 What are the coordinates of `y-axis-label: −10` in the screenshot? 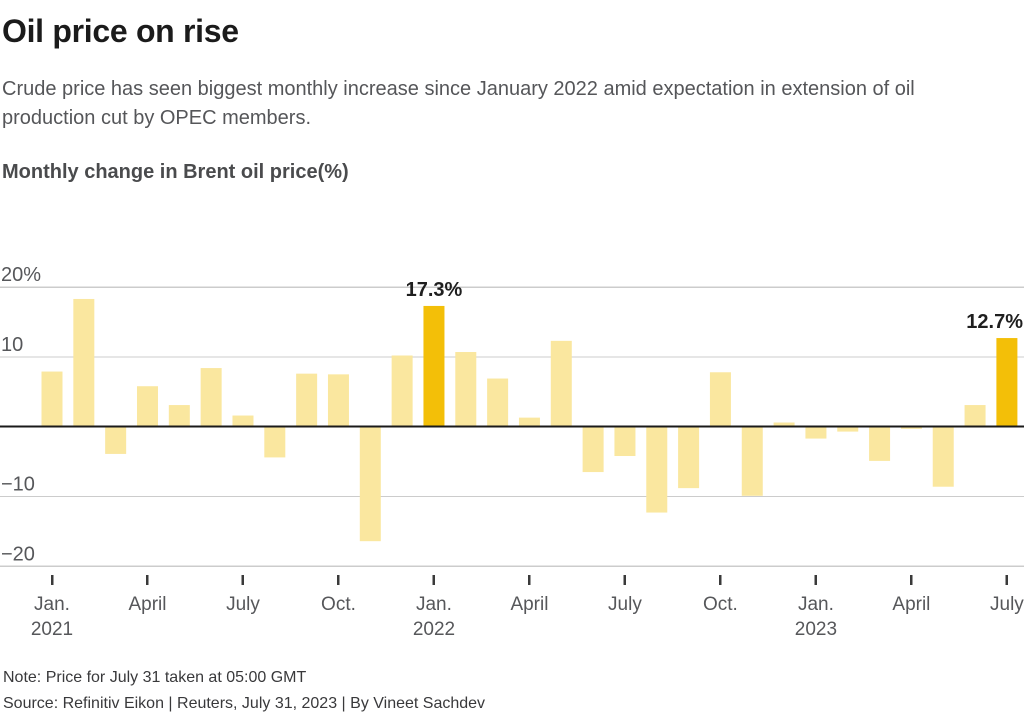 It's located at (18, 485).